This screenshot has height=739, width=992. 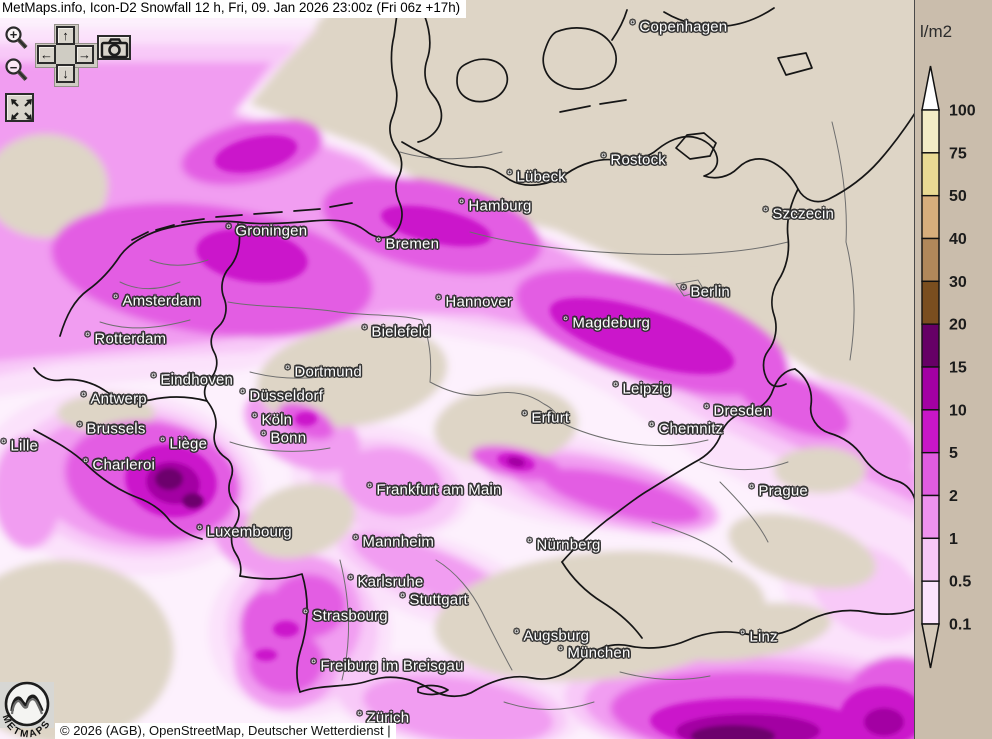 I want to click on metmaps-logo: METMAPS, so click(x=31, y=708).